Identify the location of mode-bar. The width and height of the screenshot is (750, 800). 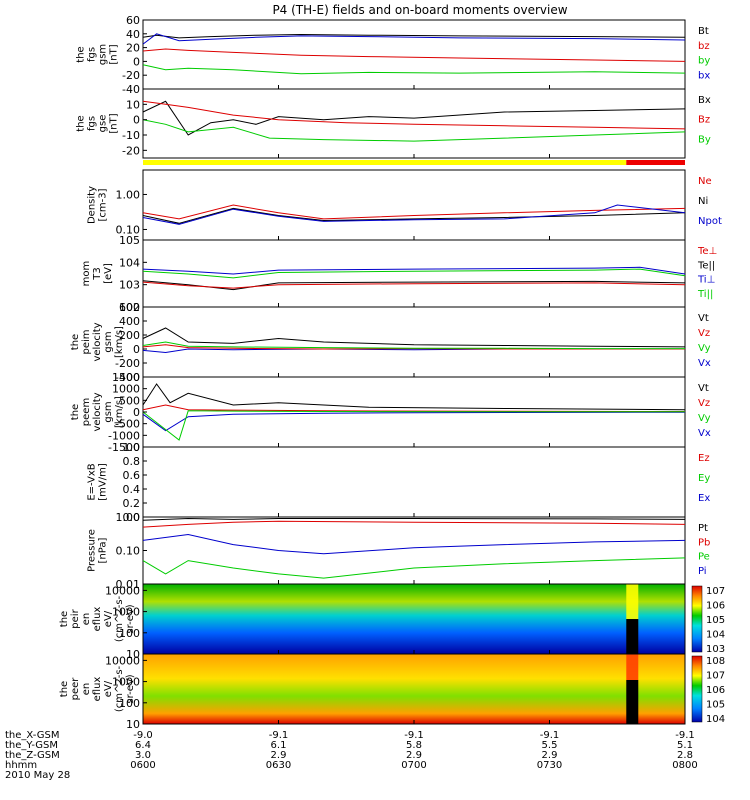
(414, 162).